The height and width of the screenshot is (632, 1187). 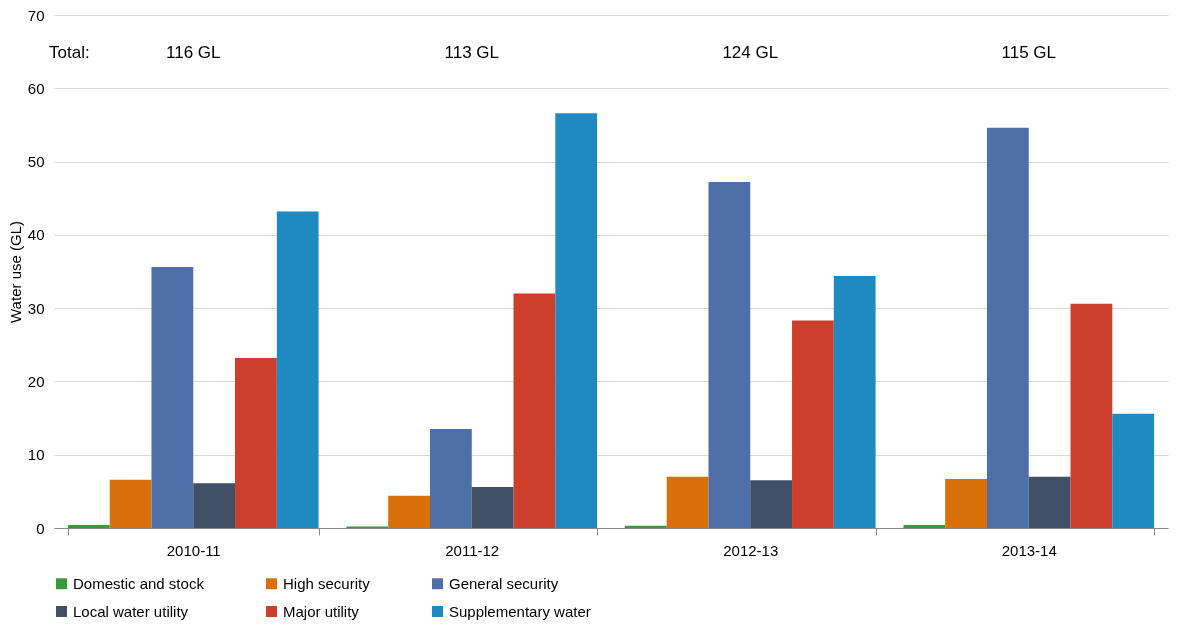 What do you see at coordinates (1029, 550) in the screenshot?
I see `x-tick-label: 2013-14` at bounding box center [1029, 550].